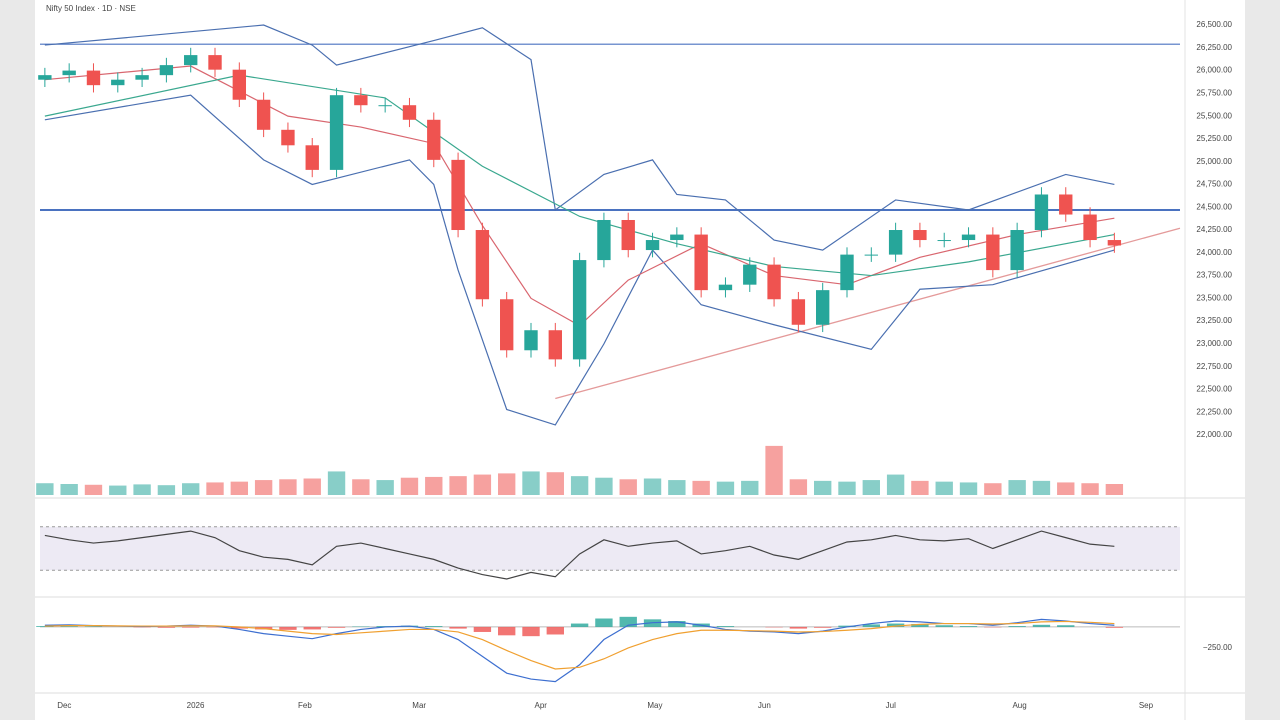 The width and height of the screenshot is (1280, 720). I want to click on trendline, so click(868, 313).